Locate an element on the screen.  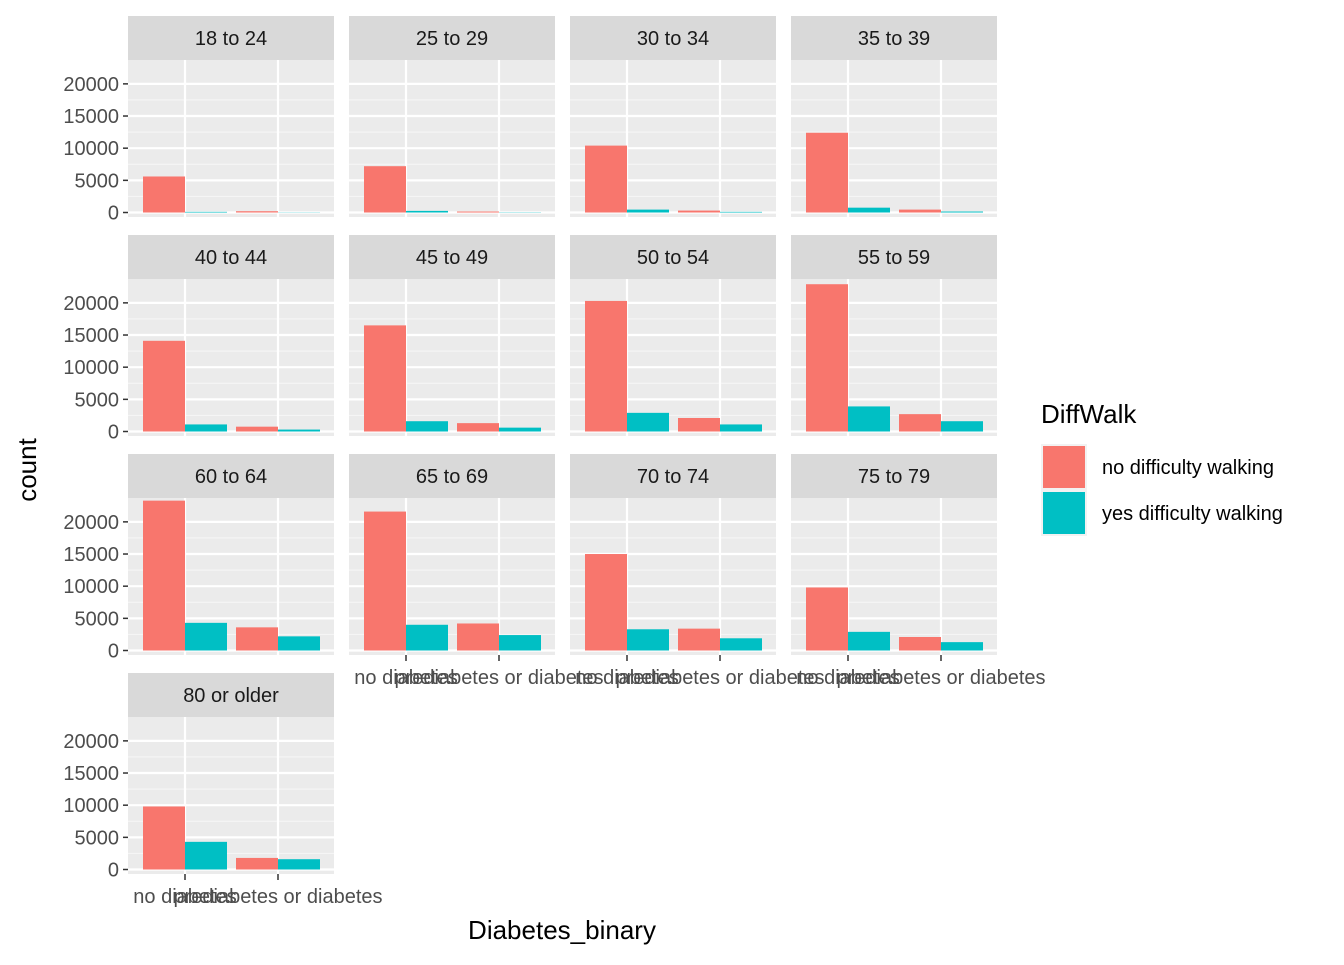
facet-strip-label: 40 to 44 is located at coordinates (231, 258).